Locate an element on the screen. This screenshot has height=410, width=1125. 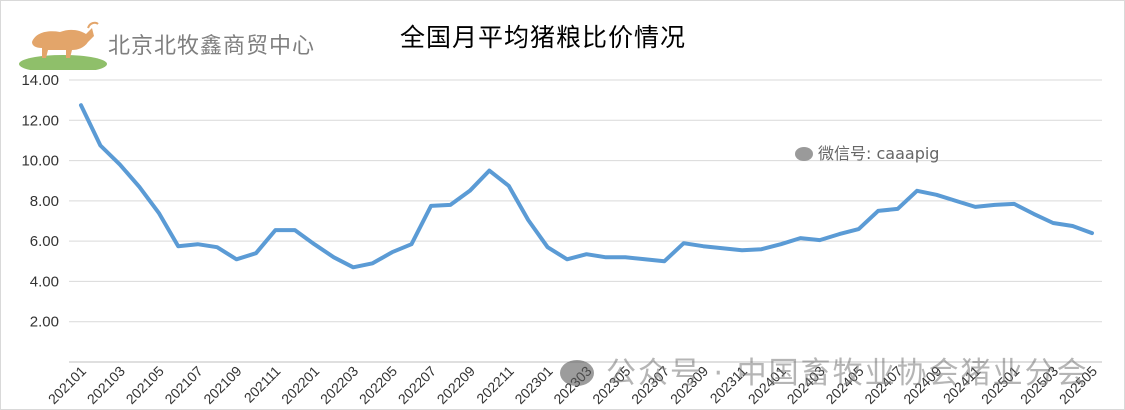
x-tick-label: 202207 is located at coordinates (417, 385).